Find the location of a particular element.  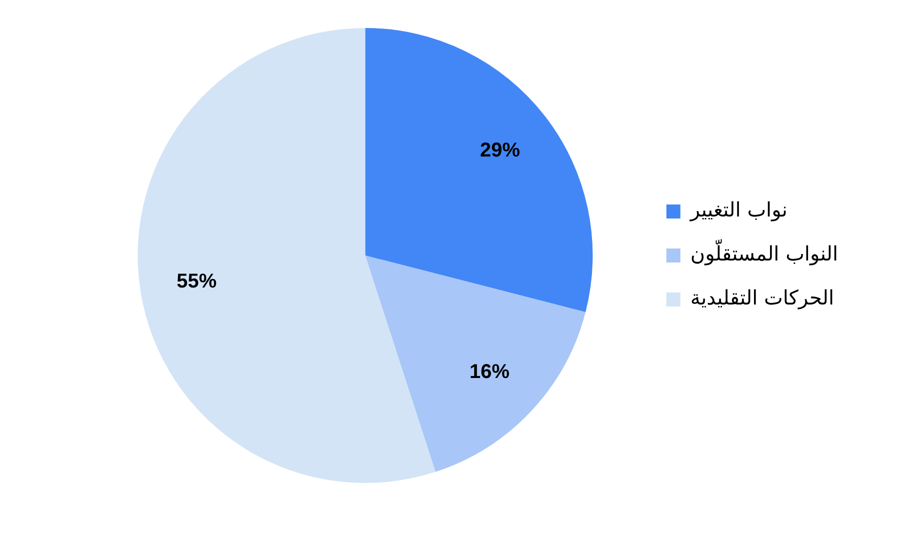

legend-label: نواب التغيير is located at coordinates (738, 210).